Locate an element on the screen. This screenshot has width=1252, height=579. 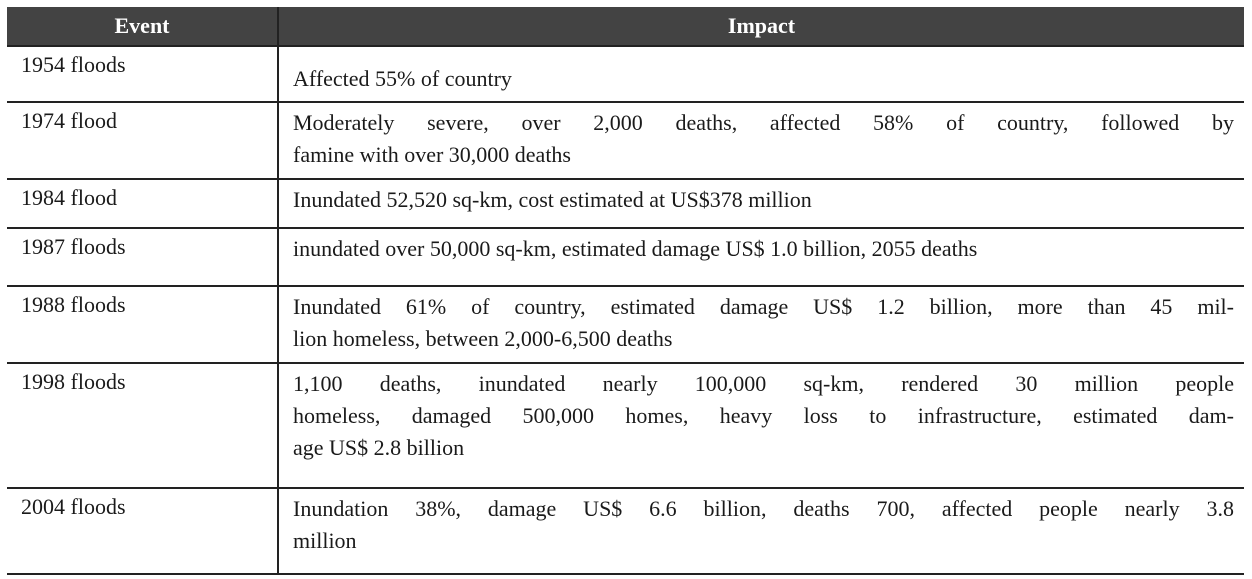
impact-line: age US$ 2.8 billion is located at coordinates (379, 447).